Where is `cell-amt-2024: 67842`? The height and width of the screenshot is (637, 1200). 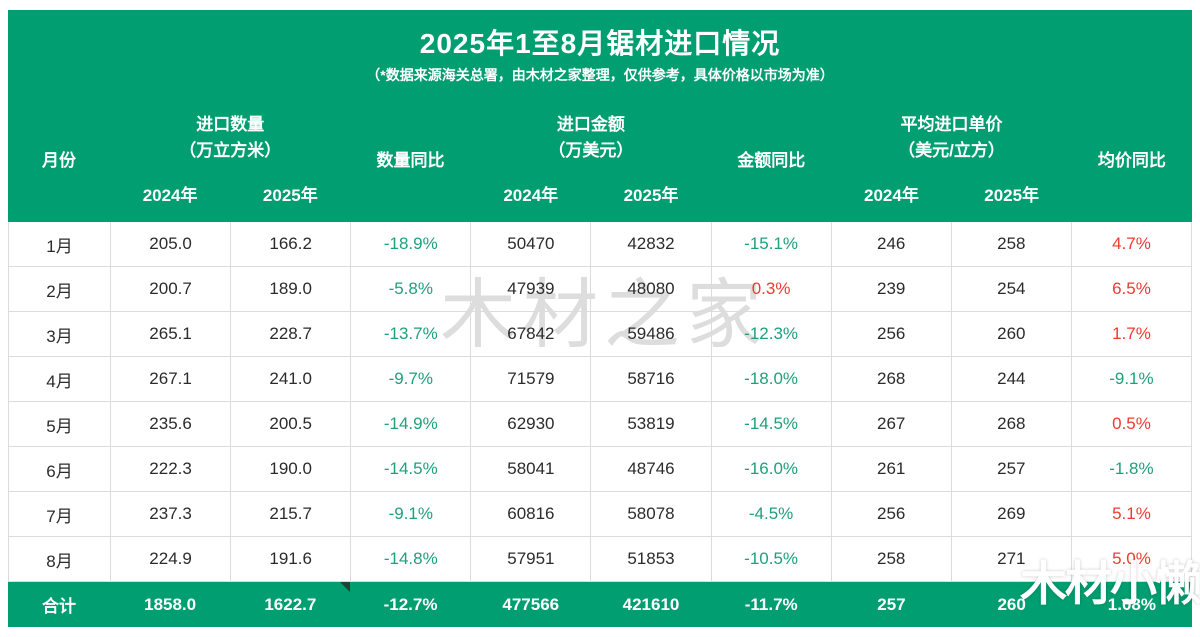 cell-amt-2024: 67842 is located at coordinates (531, 334).